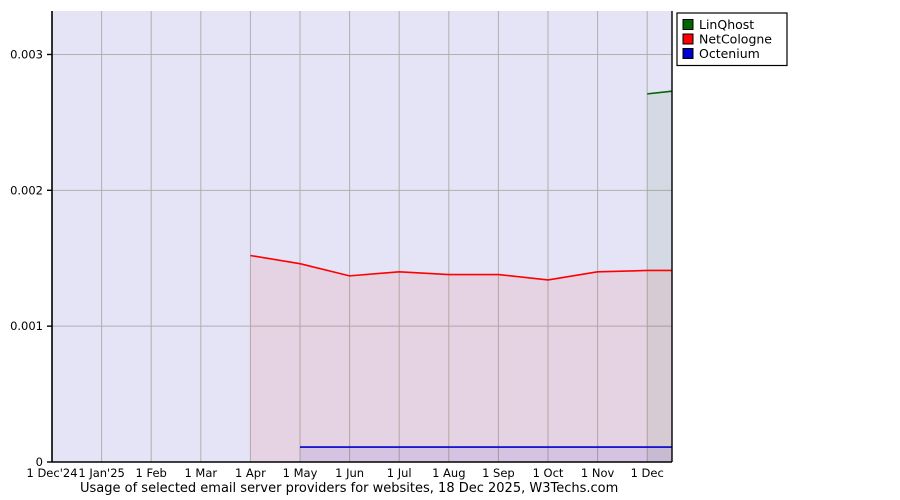 This screenshot has height=500, width=900. I want to click on legend-label-linqhost: LinQhost, so click(726, 24).